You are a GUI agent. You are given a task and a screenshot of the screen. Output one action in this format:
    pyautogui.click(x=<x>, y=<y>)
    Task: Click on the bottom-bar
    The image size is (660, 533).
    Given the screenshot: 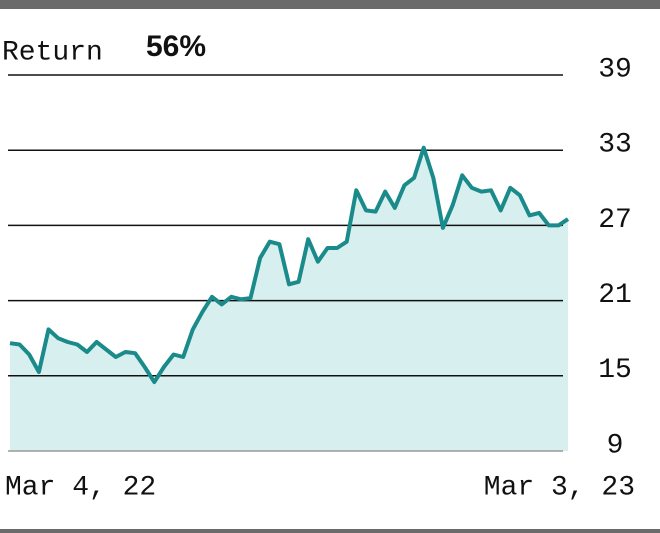 What is the action you would take?
    pyautogui.click(x=330, y=531)
    